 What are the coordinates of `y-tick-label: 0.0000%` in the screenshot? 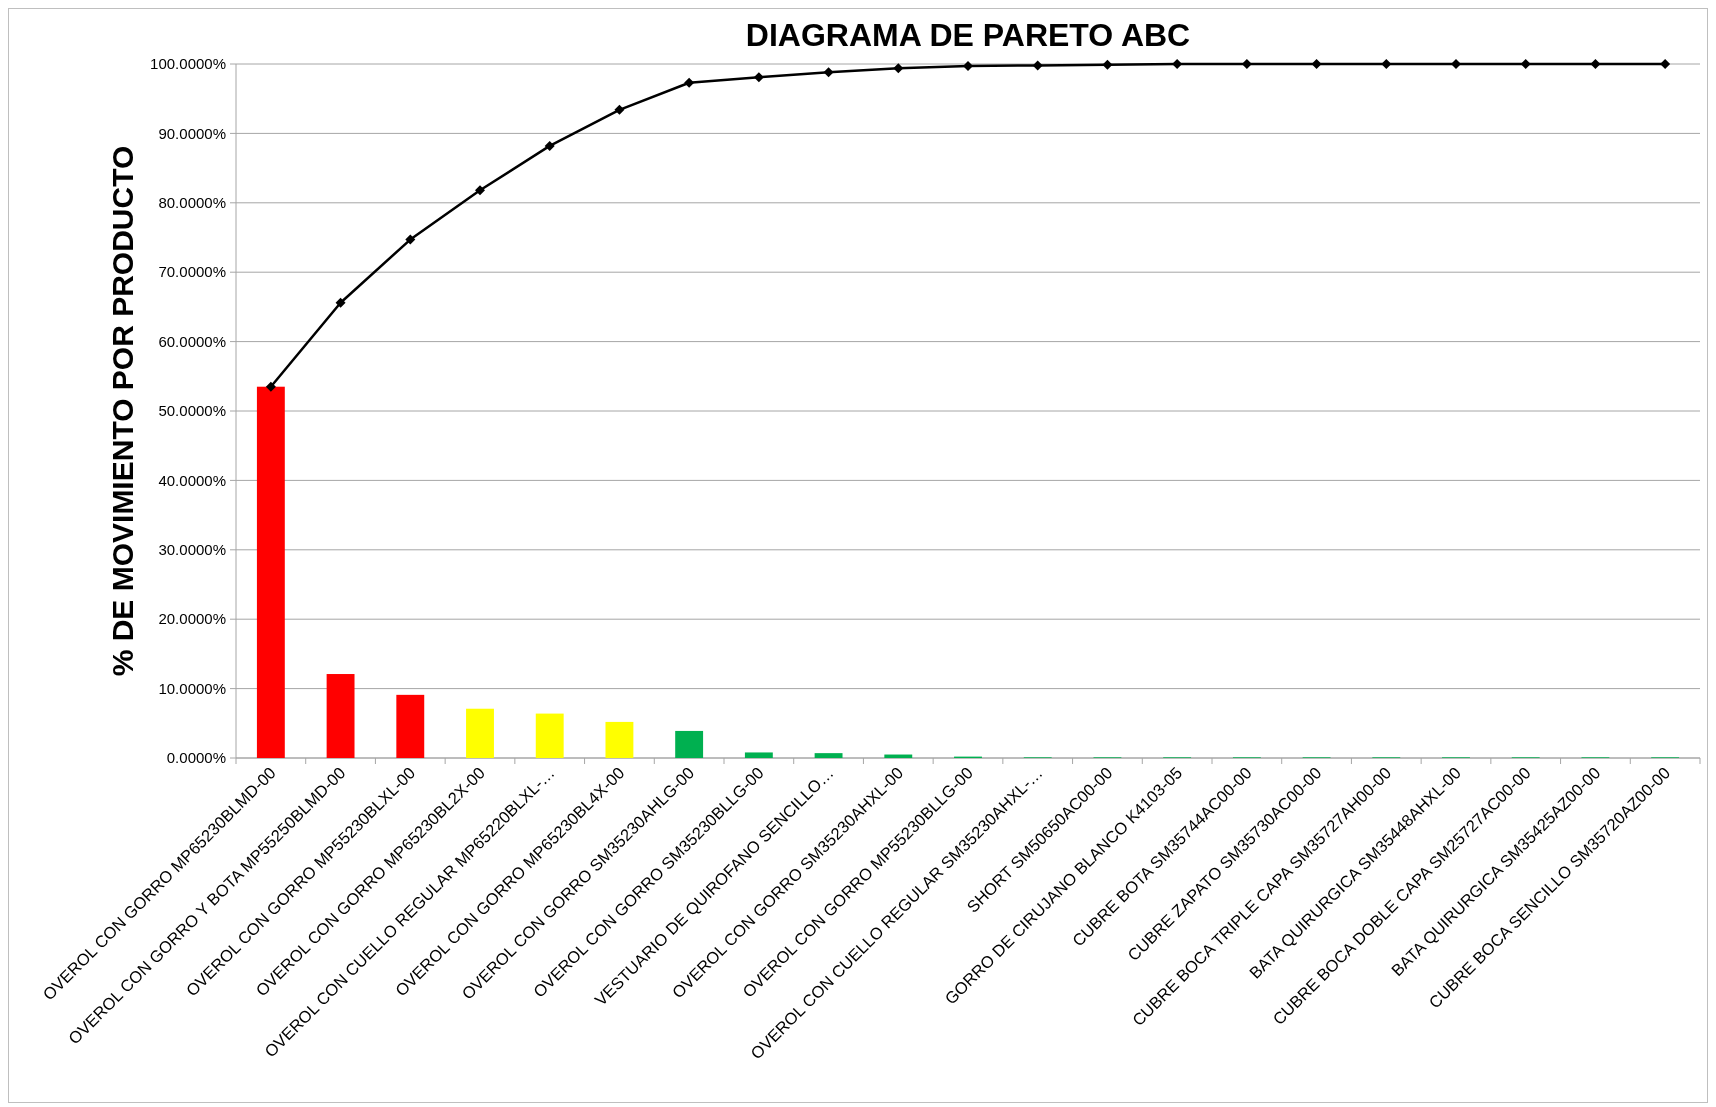 It's located at (196, 758).